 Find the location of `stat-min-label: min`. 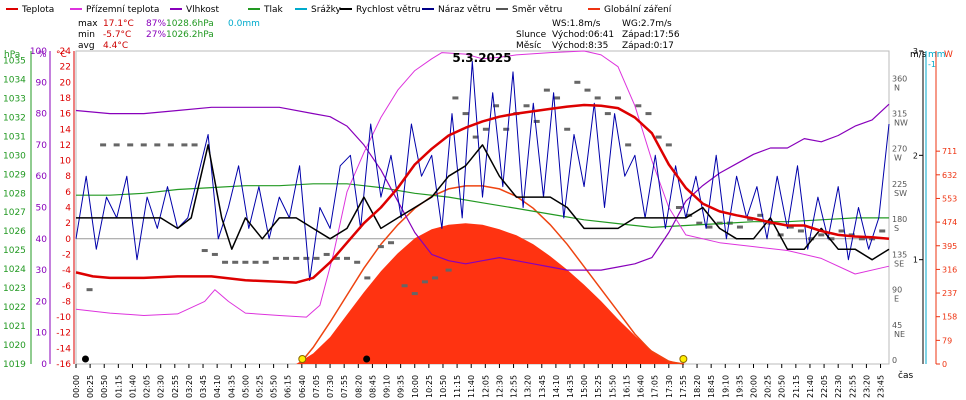

stat-min-label: min is located at coordinates (86, 35).